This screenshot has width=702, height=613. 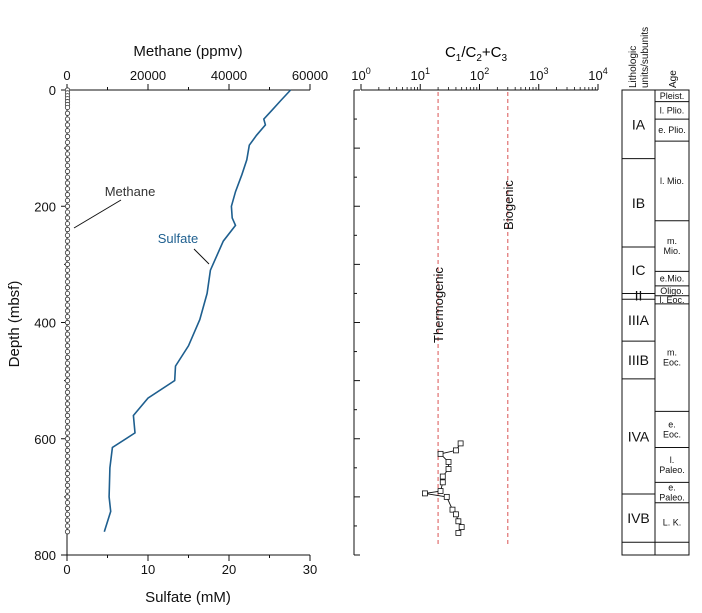 What do you see at coordinates (310, 75) in the screenshot?
I see `top-tick-label: 60000` at bounding box center [310, 75].